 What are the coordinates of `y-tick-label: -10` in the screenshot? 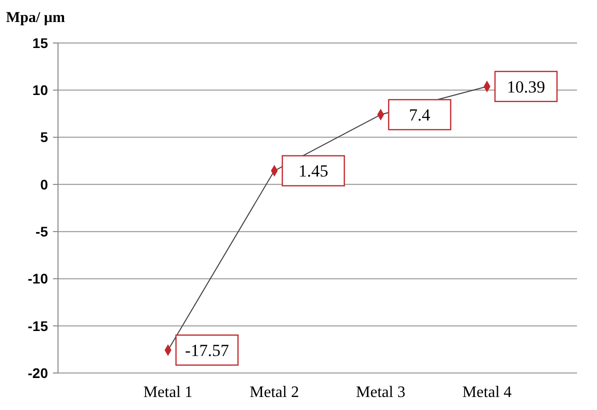 It's located at (38, 278).